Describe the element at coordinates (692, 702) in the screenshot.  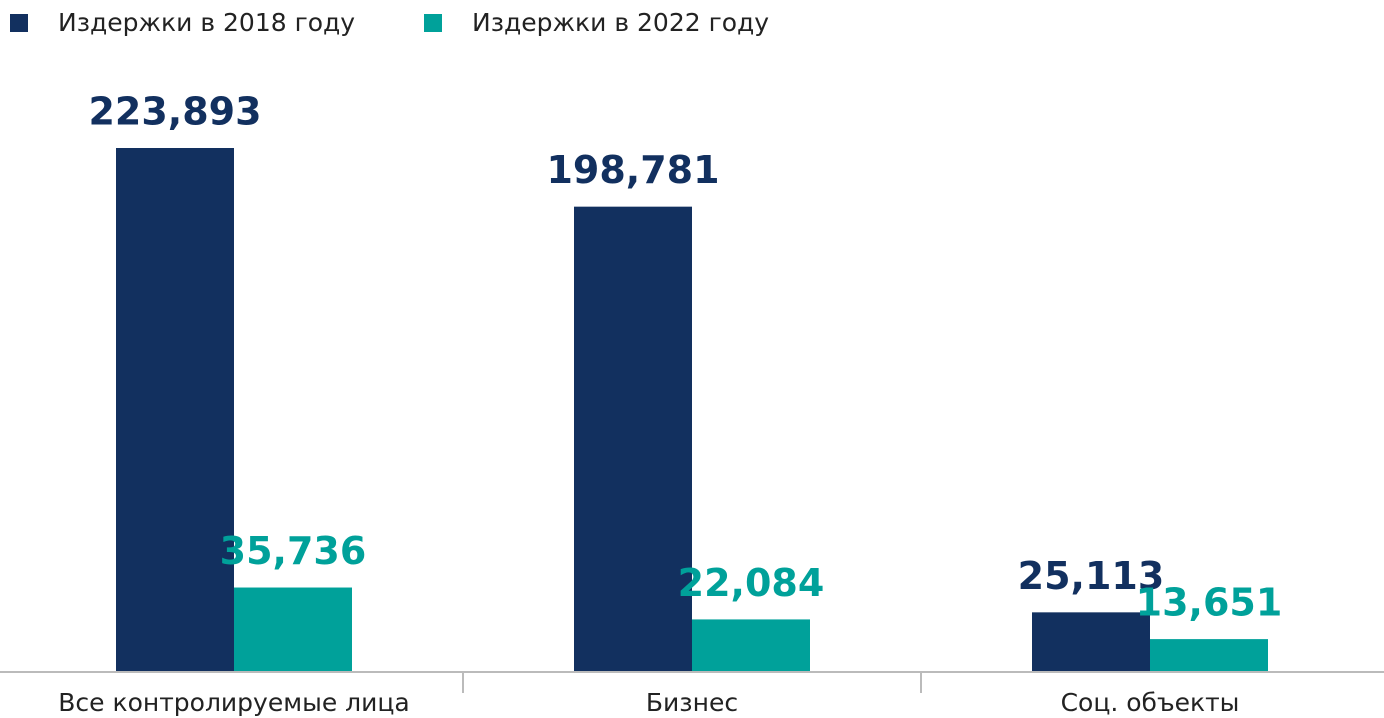
I see `x-tick-label: Бизнес` at that location.